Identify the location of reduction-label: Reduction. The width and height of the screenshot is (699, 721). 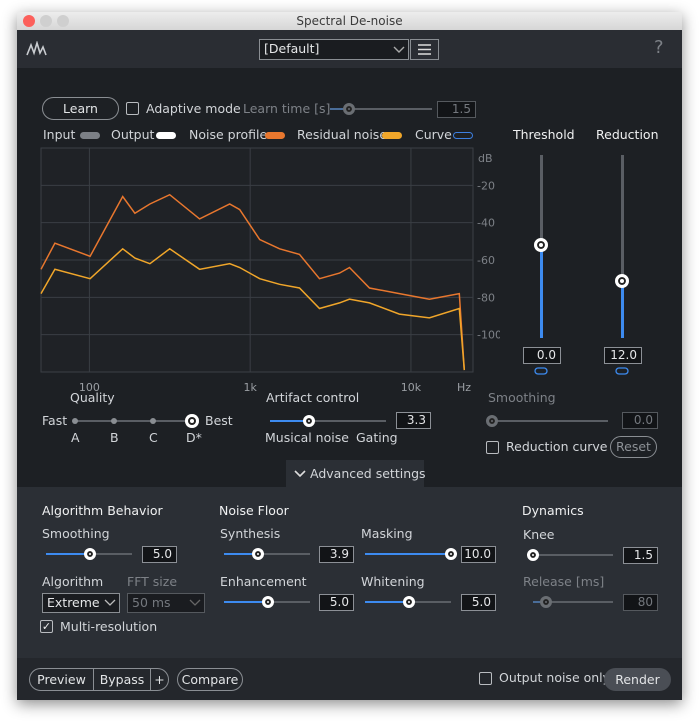
(627, 134).